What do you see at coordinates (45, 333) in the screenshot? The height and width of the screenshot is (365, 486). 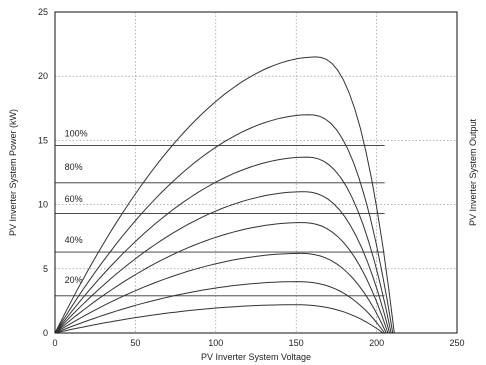 I see `y-tick-label: 0` at bounding box center [45, 333].